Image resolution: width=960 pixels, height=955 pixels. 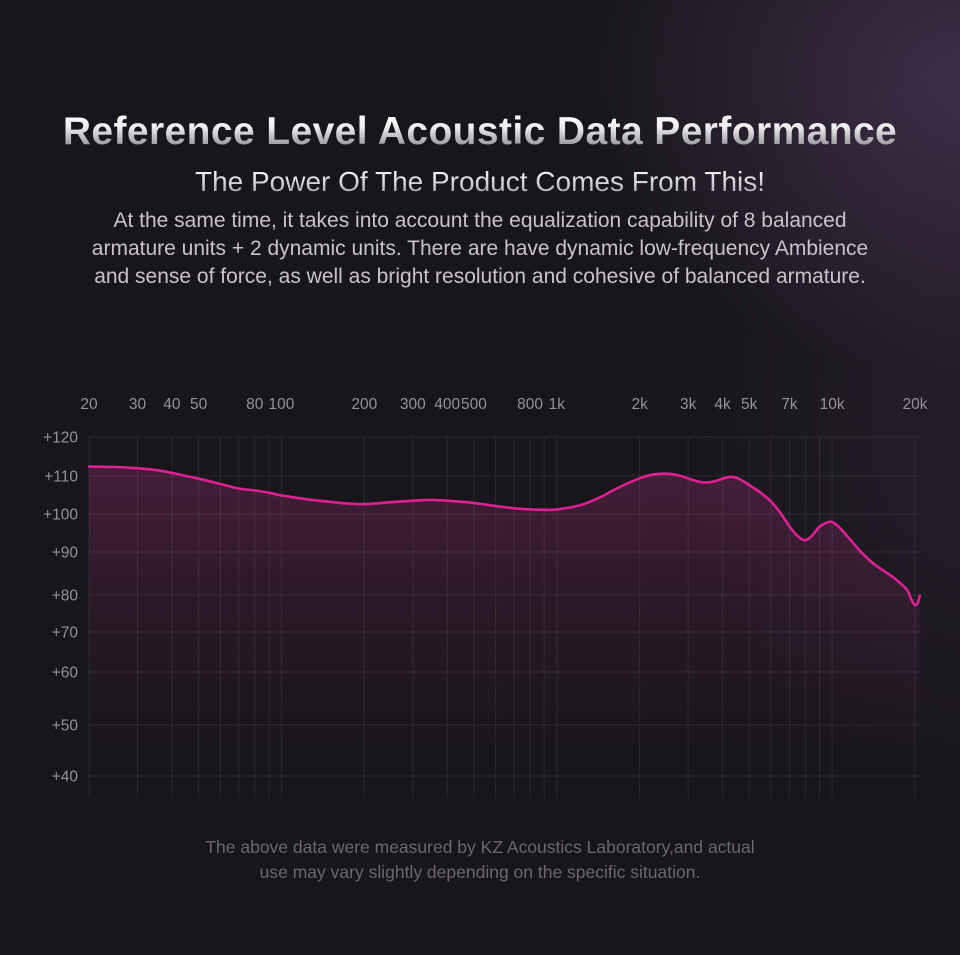 I want to click on frequency-axis-label: 80, so click(x=255, y=404).